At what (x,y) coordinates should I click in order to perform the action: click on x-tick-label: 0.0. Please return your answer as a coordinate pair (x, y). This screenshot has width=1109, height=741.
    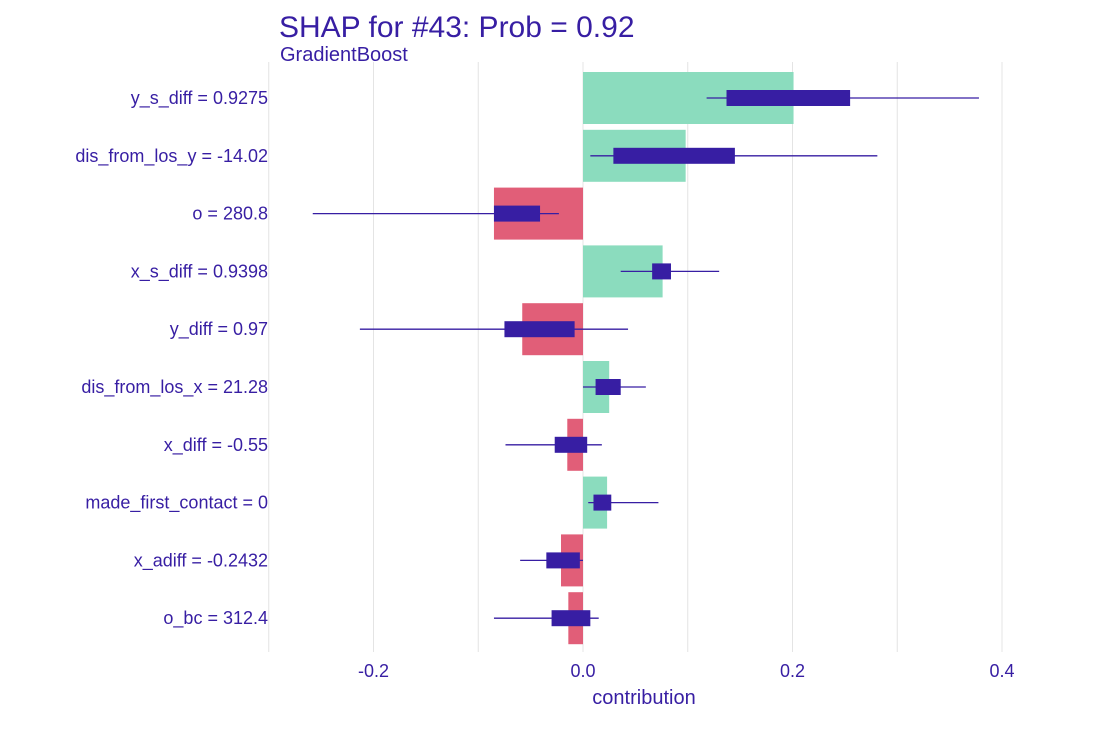
    Looking at the image, I should click on (582, 671).